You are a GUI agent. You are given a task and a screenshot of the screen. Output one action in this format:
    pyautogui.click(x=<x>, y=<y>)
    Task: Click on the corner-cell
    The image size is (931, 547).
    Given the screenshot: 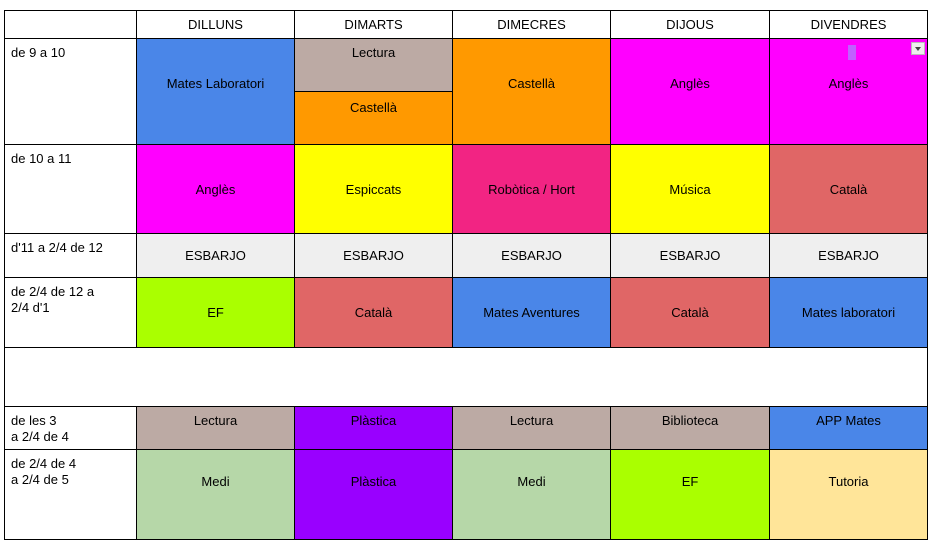 What is the action you would take?
    pyautogui.click(x=70, y=24)
    